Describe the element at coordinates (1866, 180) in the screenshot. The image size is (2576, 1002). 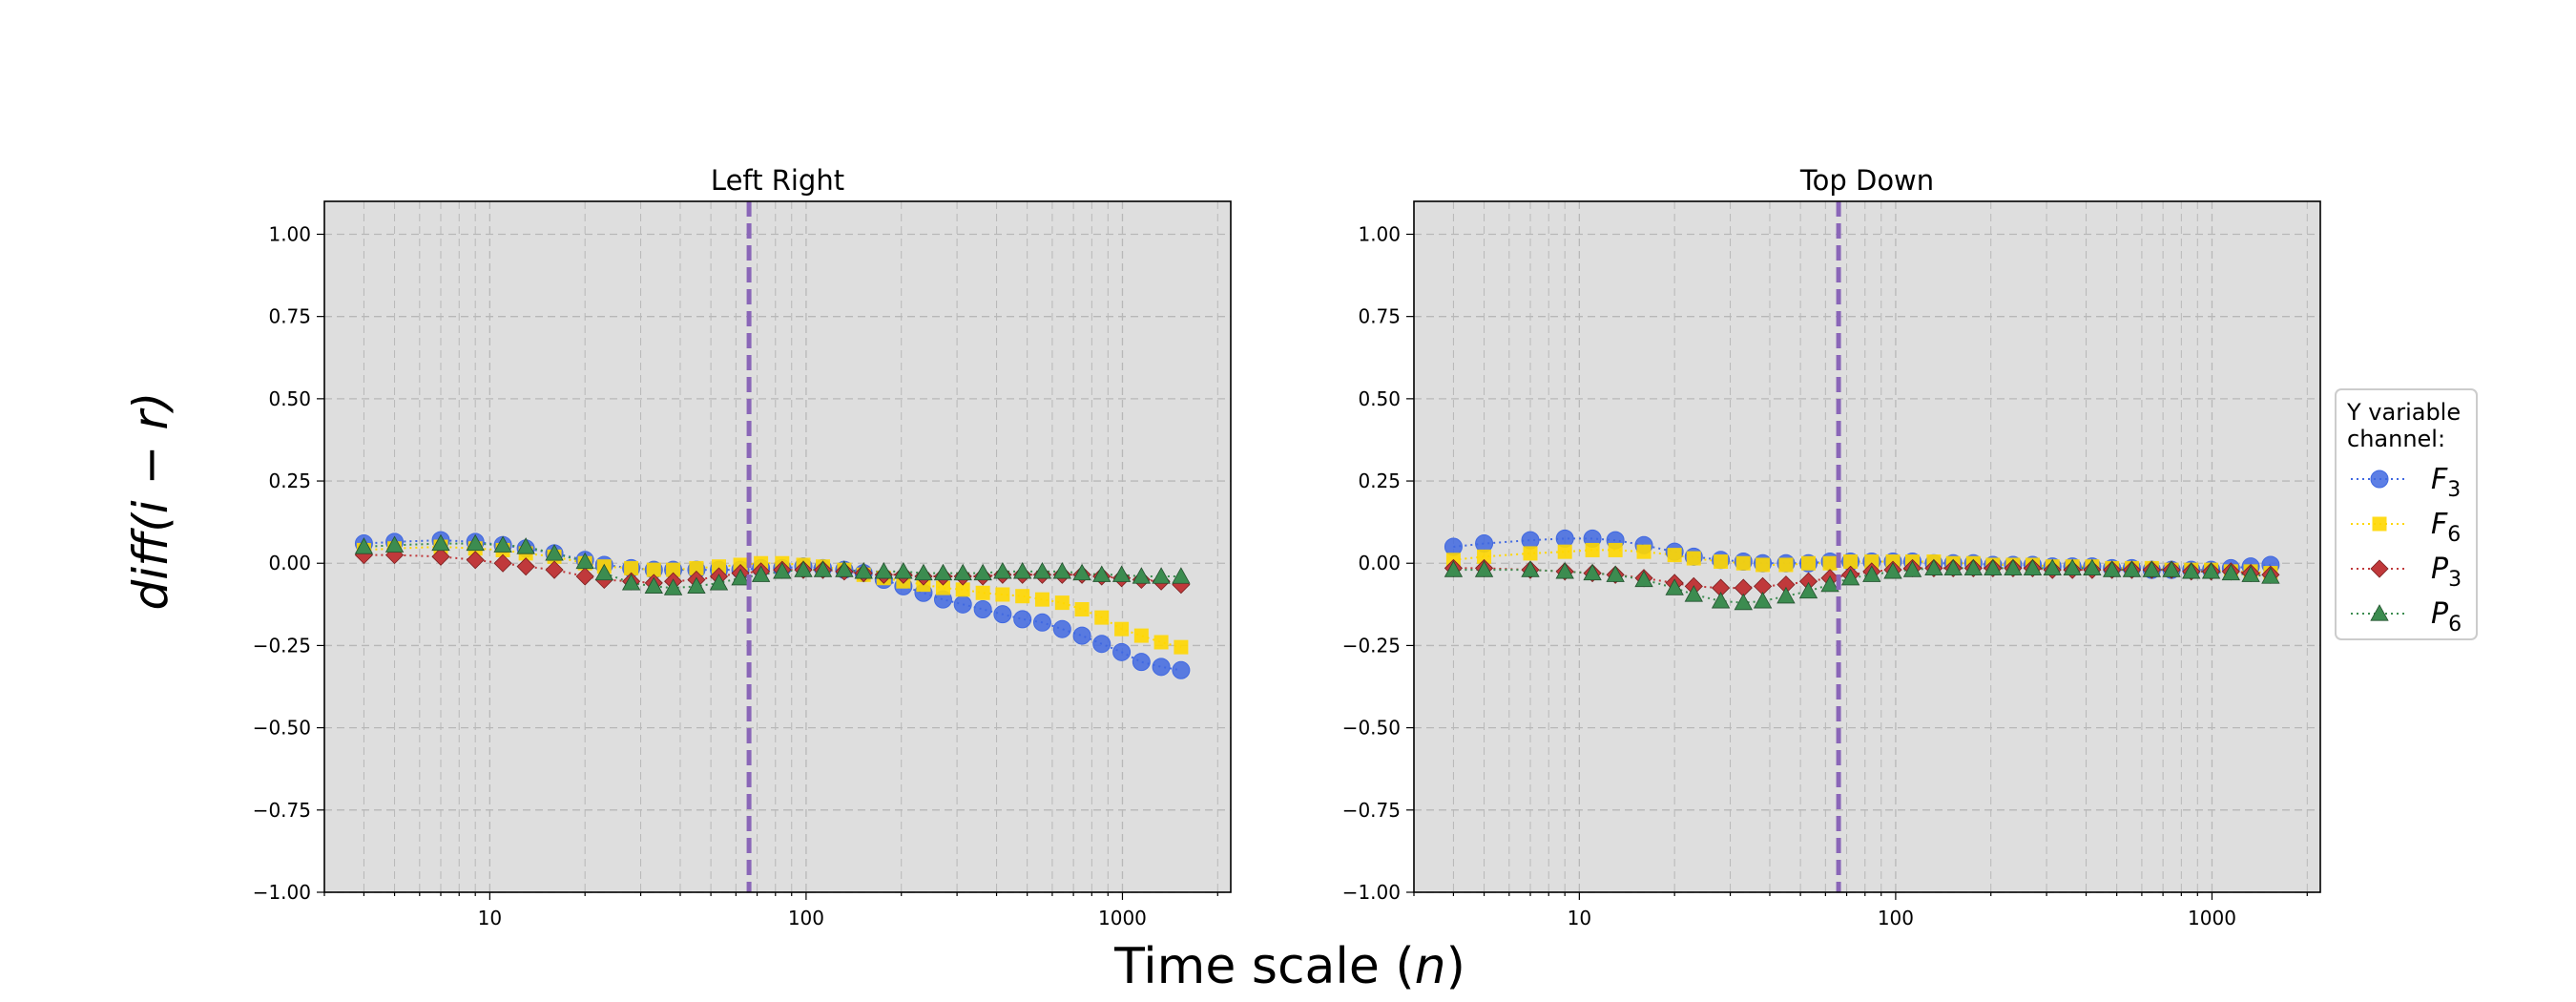
I see `panel-title: Top Down` at that location.